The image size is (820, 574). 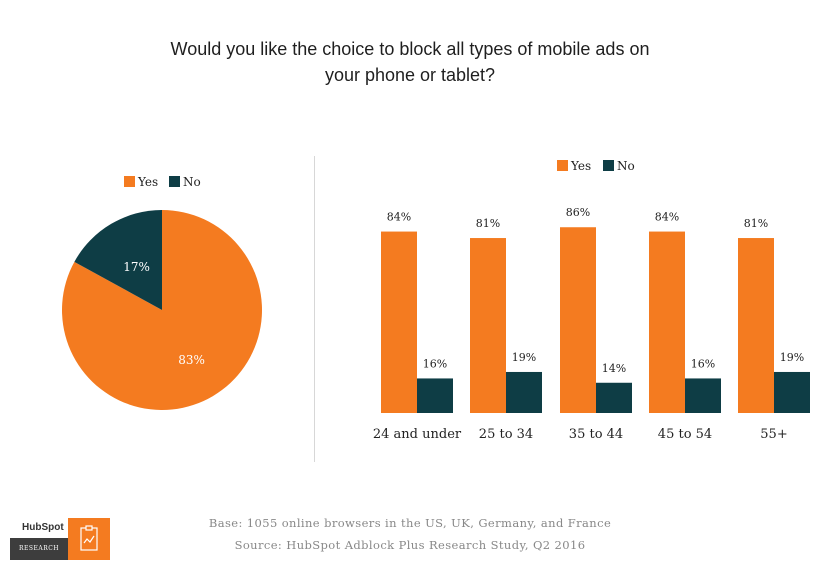 What do you see at coordinates (399, 217) in the screenshot?
I see `bar-label-yes-0: 84%` at bounding box center [399, 217].